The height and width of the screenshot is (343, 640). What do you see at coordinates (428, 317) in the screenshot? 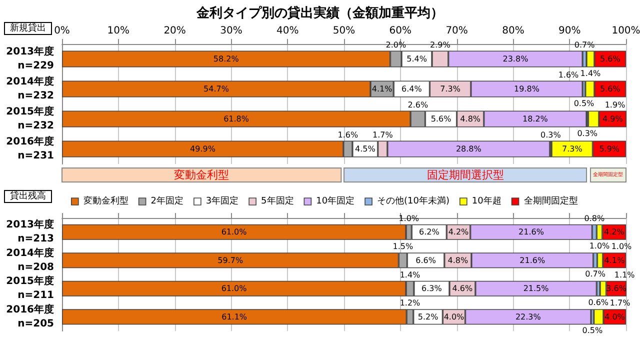
I see `data-label: 5.2%` at bounding box center [428, 317].